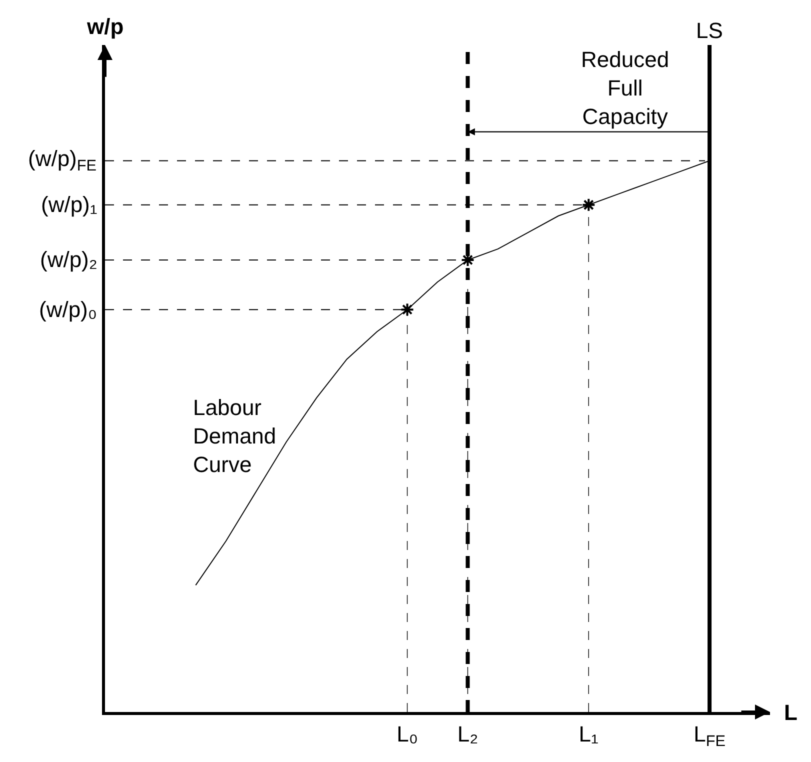 This screenshot has height=762, width=811. Describe the element at coordinates (69, 259) in the screenshot. I see `ref-line-label: (w/p)₂` at that location.